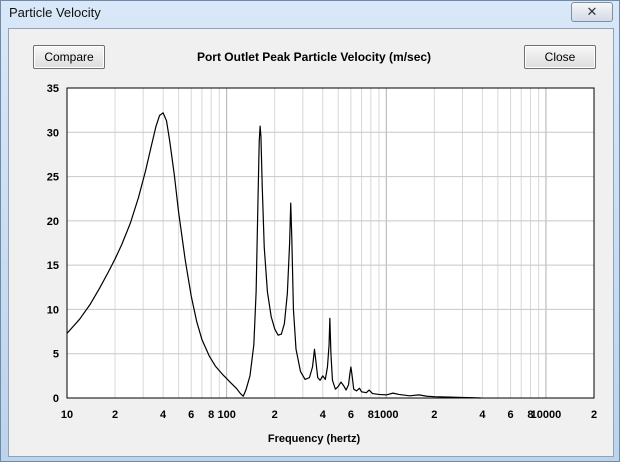 The height and width of the screenshot is (462, 620). Describe the element at coordinates (314, 439) in the screenshot. I see `x-axis-label: Frequency (hertz)` at that location.